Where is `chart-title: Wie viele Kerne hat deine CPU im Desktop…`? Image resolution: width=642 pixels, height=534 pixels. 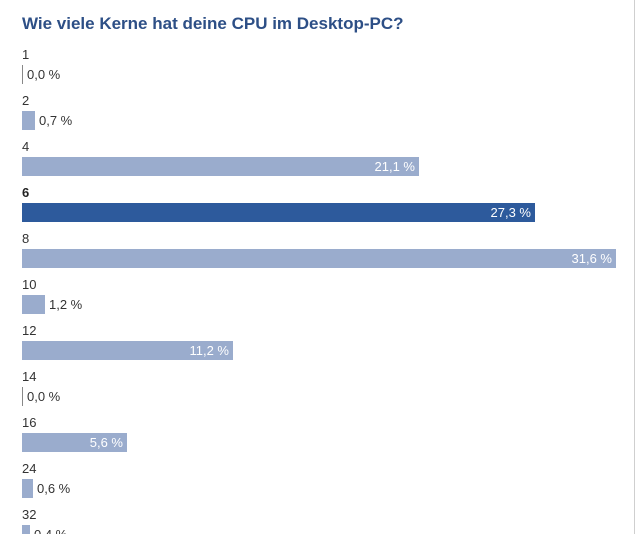
chart-title: Wie viele Kerne hat deine CPU im Desktop… is located at coordinates (213, 23).